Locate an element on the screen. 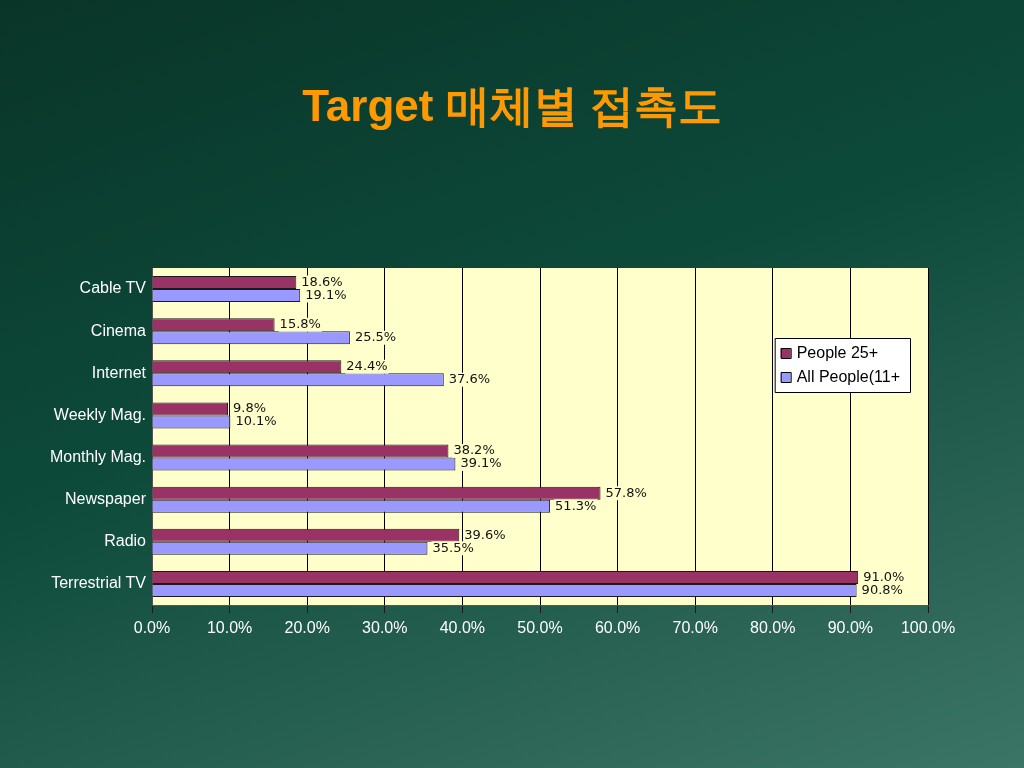 The width and height of the screenshot is (1024, 768). x-tick-label: 0.0% is located at coordinates (152, 628).